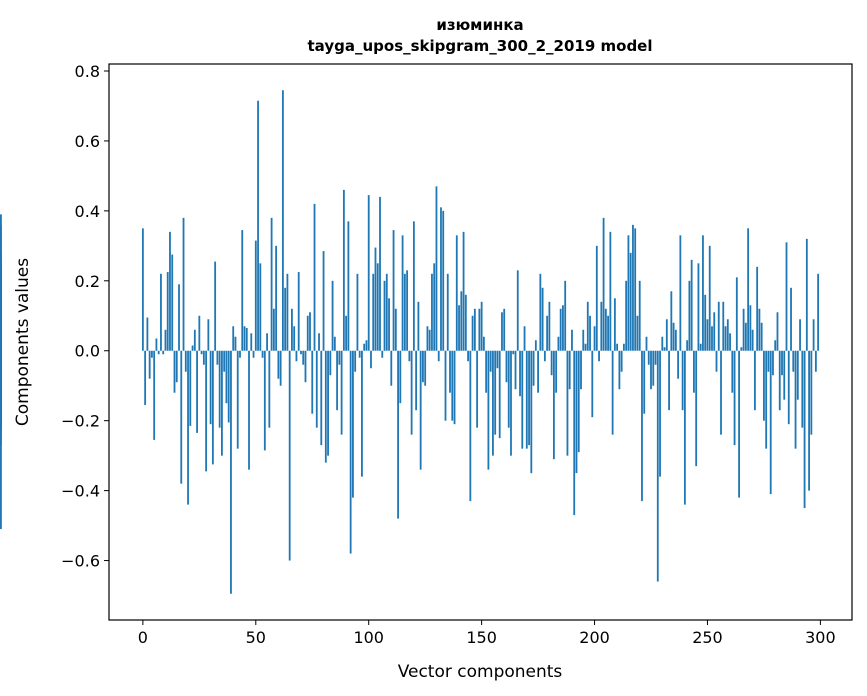  I want to click on y-tick-label: 0.2, so click(87, 281).